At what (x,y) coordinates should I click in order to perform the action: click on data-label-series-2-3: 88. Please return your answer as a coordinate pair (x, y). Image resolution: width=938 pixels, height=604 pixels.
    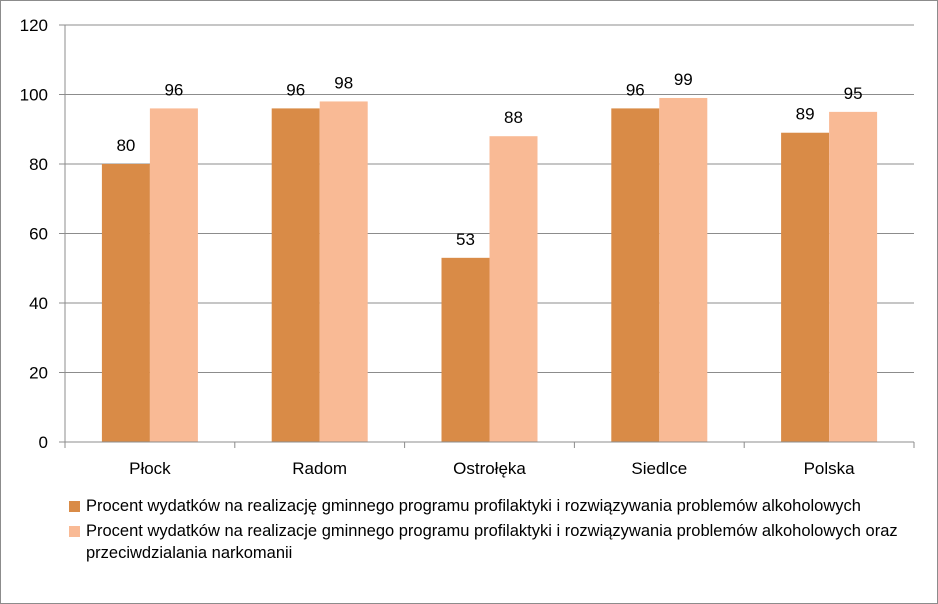
    Looking at the image, I should click on (513, 117).